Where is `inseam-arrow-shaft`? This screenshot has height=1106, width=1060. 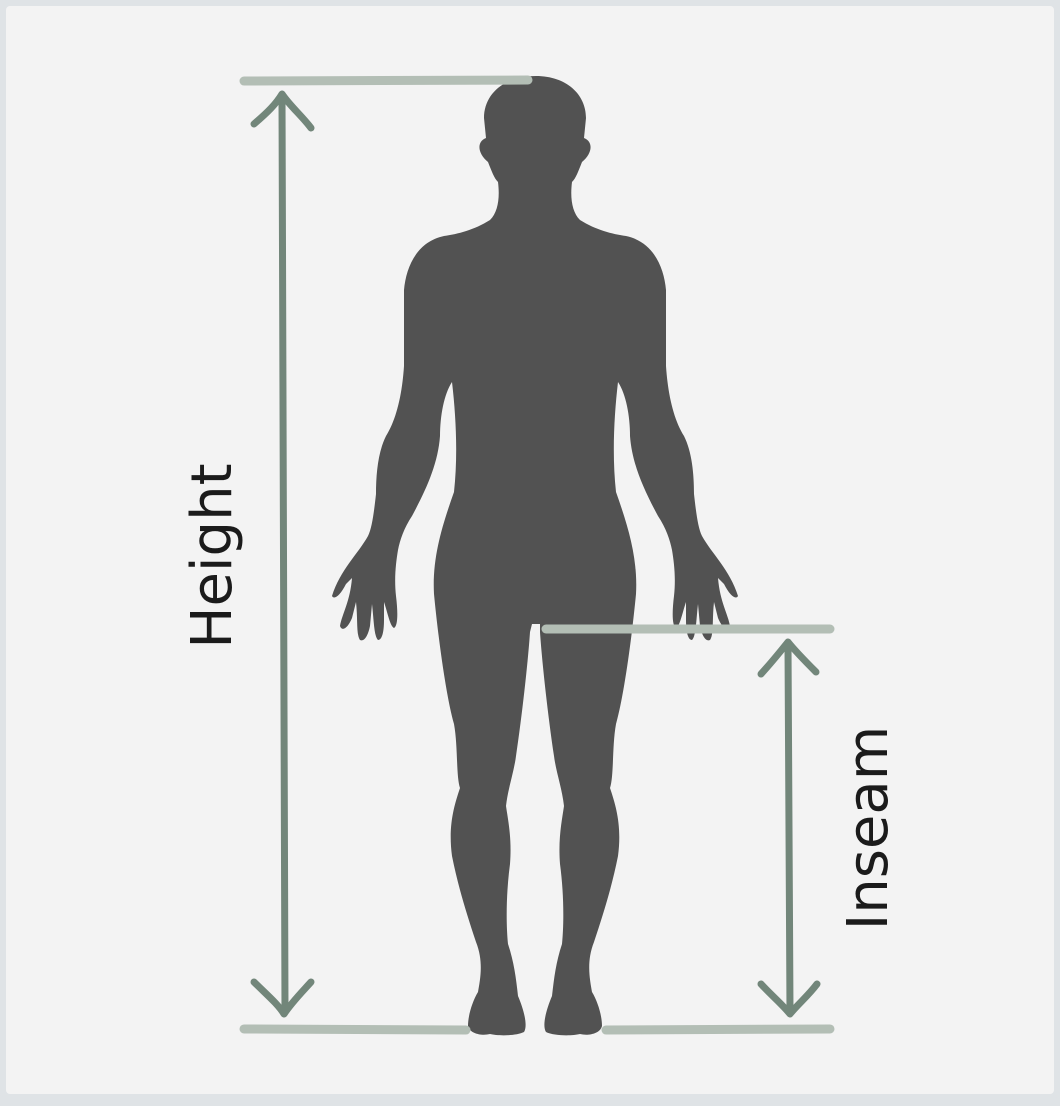
inseam-arrow-shaft is located at coordinates (789, 828).